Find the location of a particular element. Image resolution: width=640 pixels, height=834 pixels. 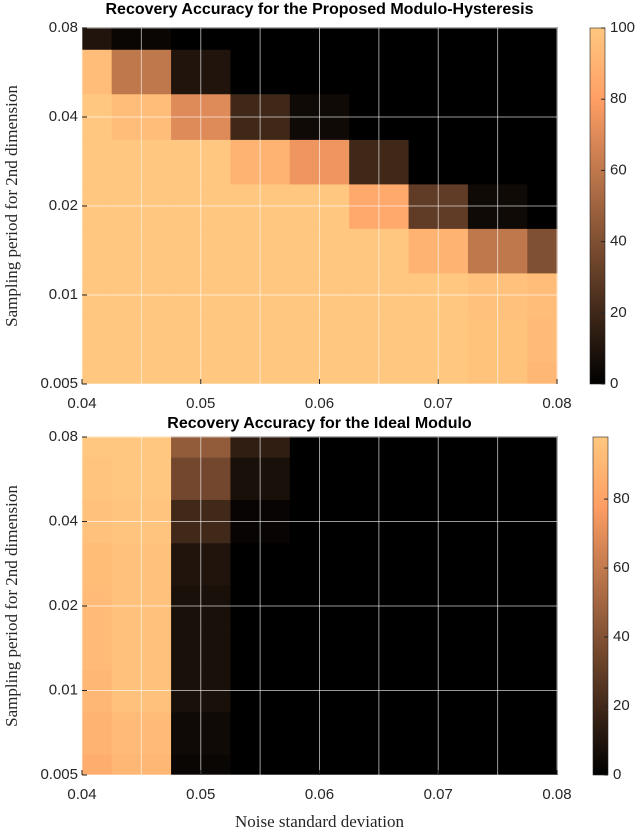

x-axis-label: Noise standard deviation is located at coordinates (320, 821).